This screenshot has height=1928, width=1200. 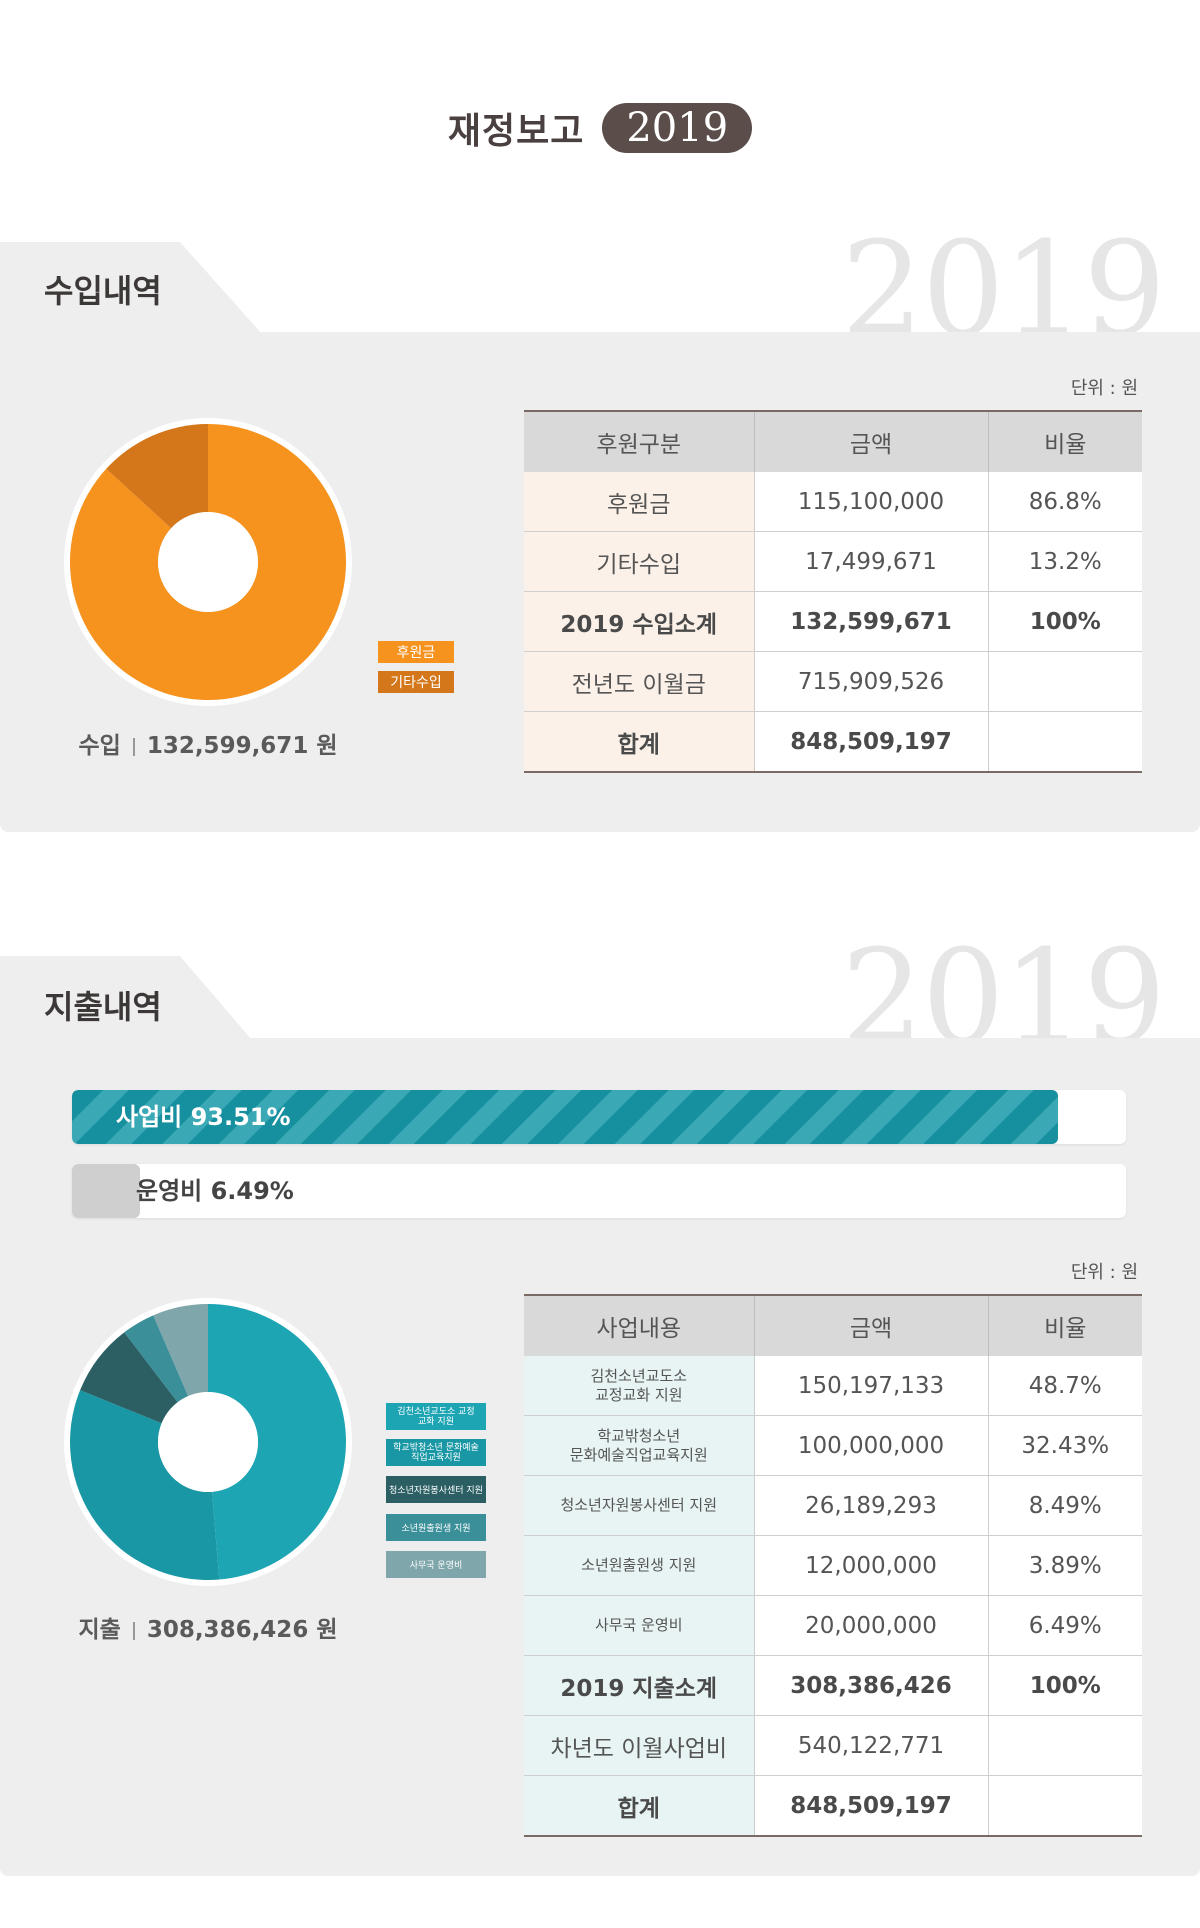 I want to click on row-ratio: 3.89%, so click(x=1065, y=1565).